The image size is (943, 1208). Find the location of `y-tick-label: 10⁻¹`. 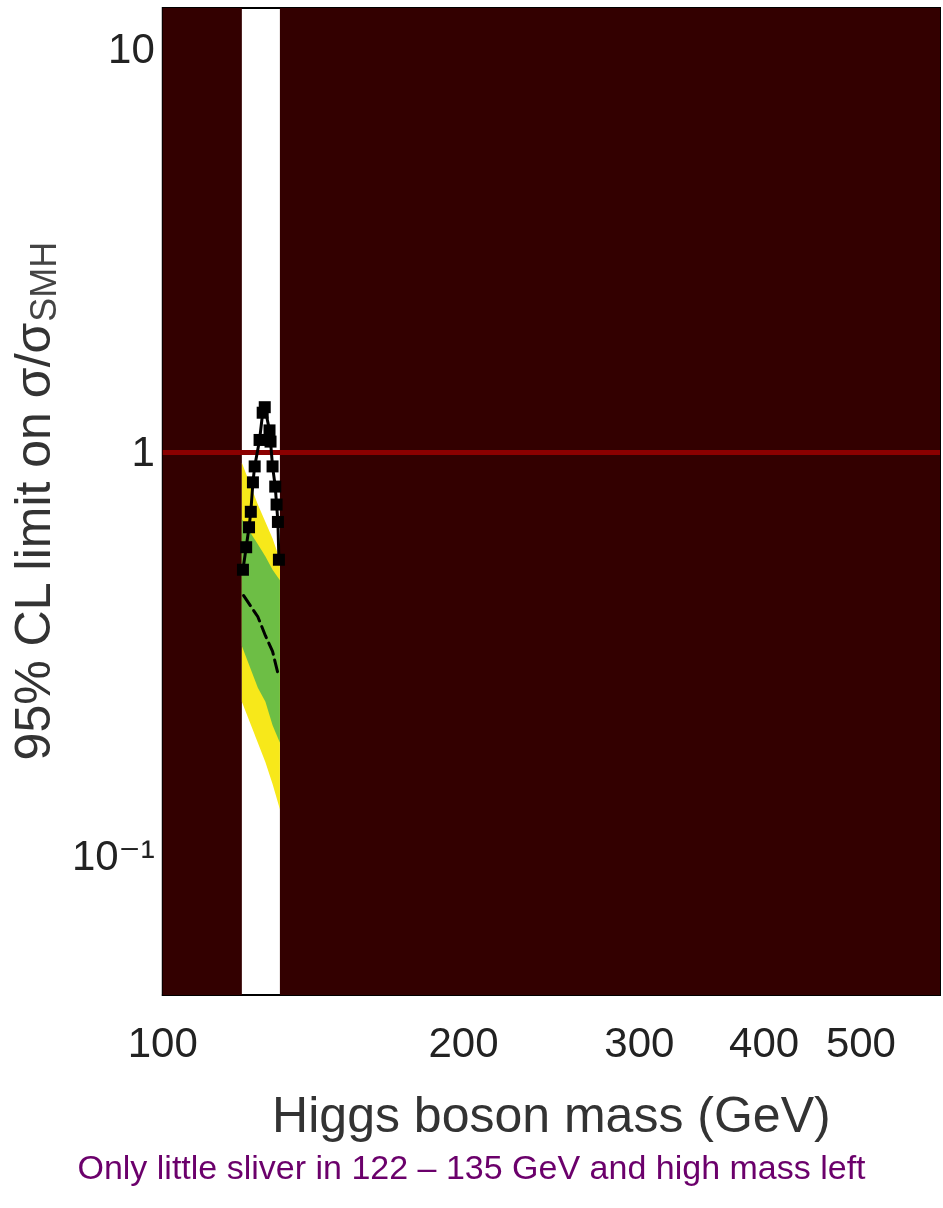

y-tick-label: 10⁻¹ is located at coordinates (113, 855).